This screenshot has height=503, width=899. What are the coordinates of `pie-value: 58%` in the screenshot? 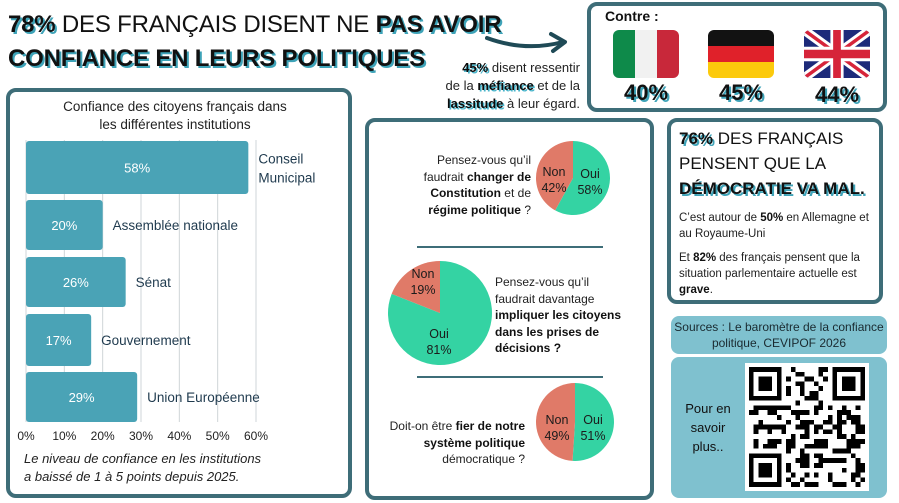 It's located at (589, 190).